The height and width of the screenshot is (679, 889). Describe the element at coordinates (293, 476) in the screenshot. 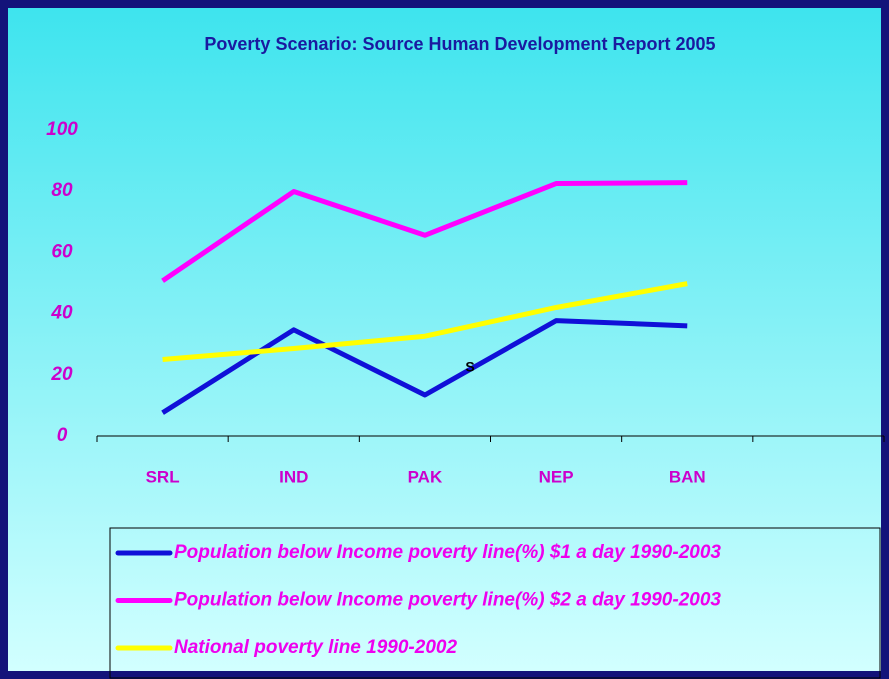

I see `x-tick-label: IND` at that location.